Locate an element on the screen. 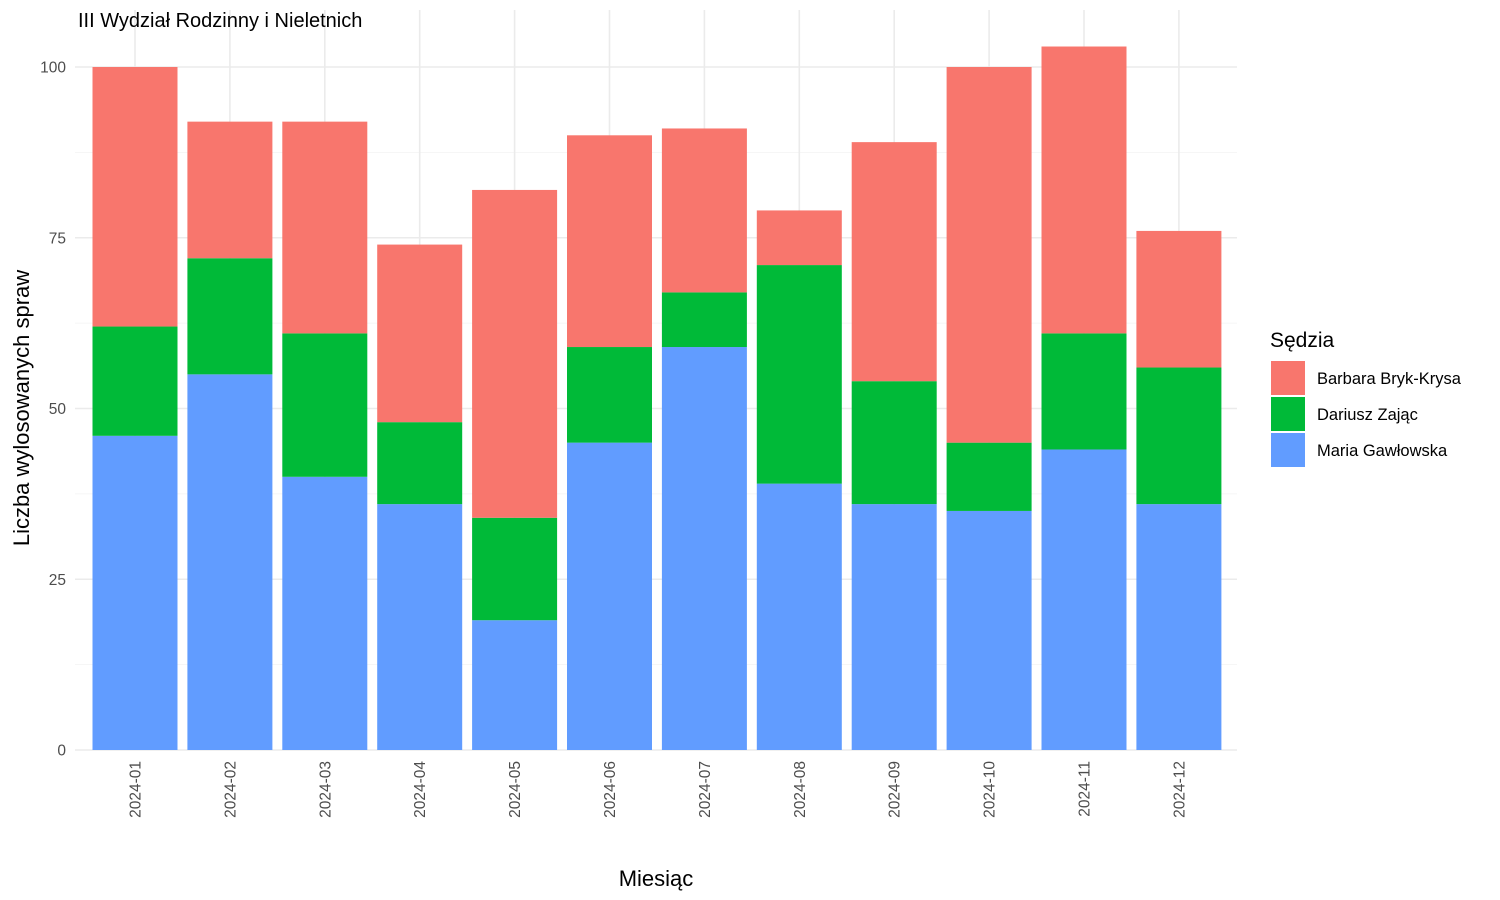  y-tick-label: 100 is located at coordinates (53, 68).